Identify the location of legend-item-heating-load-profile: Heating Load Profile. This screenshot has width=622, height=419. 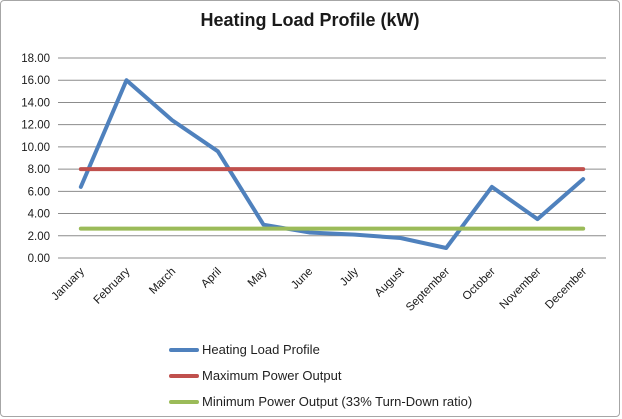
(320, 349).